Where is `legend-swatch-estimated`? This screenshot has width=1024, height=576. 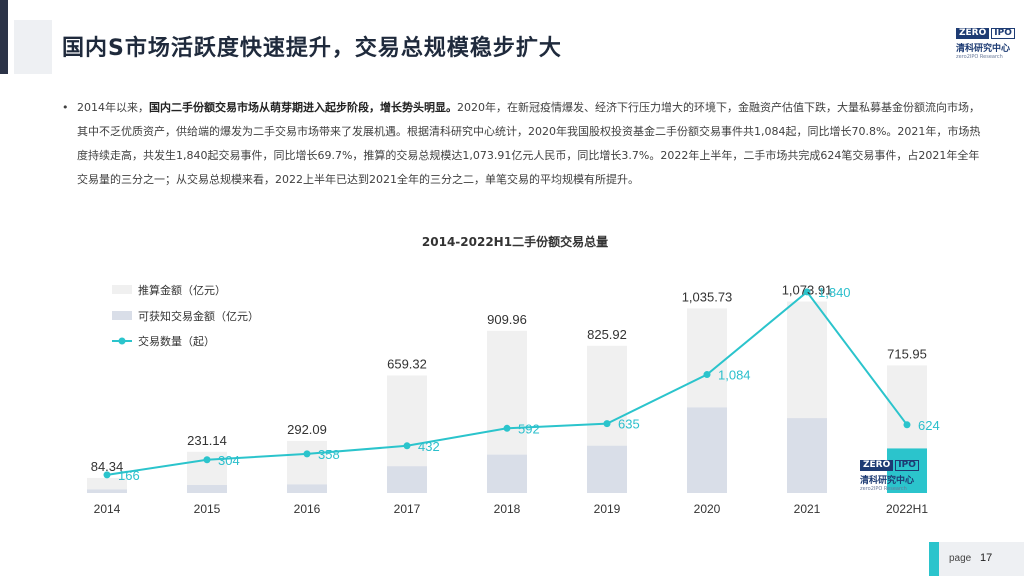 legend-swatch-estimated is located at coordinates (122, 289).